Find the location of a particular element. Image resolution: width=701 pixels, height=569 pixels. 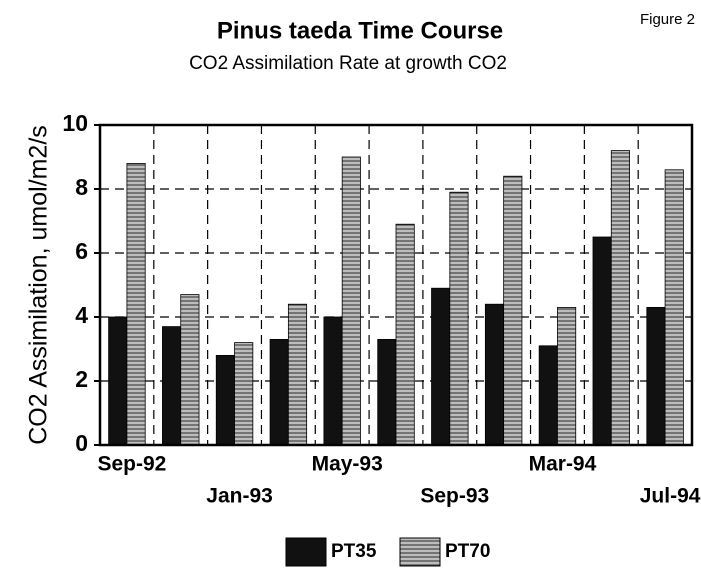

legend-label: PT35 is located at coordinates (354, 551).